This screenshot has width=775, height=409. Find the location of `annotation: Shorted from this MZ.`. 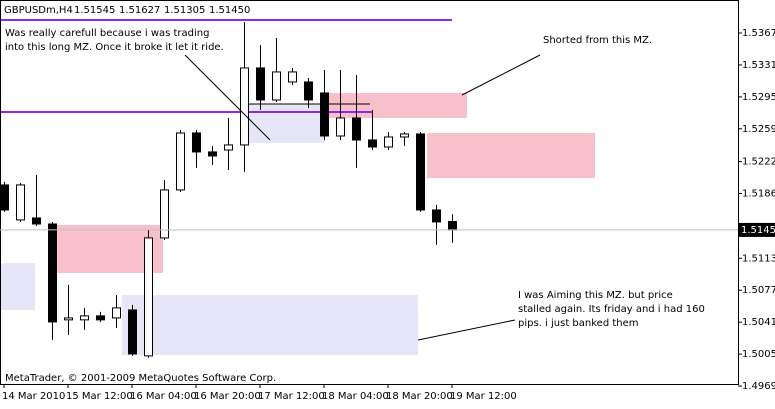

annotation: Shorted from this MZ. is located at coordinates (597, 40).